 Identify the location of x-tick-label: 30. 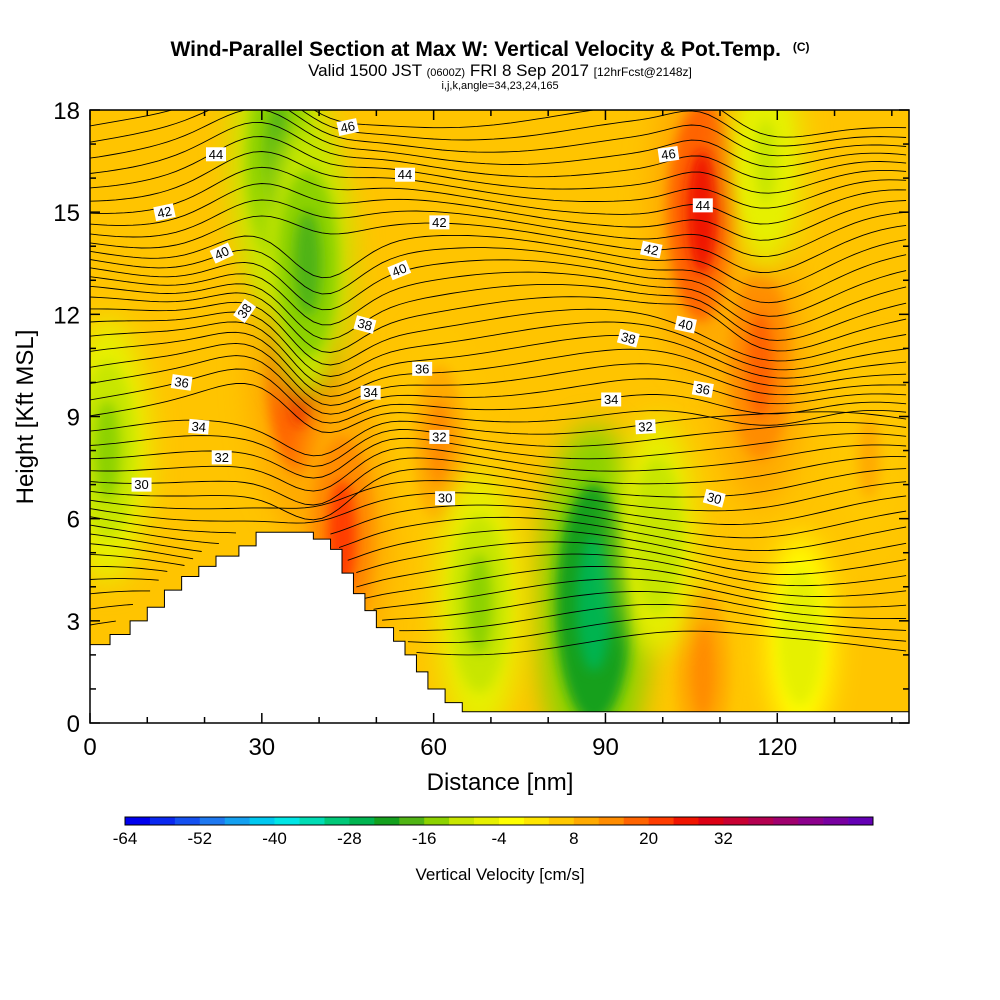
(261, 747).